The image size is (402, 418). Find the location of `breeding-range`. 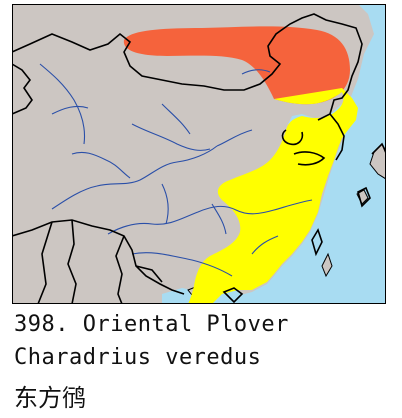

breeding-range is located at coordinates (236, 65).